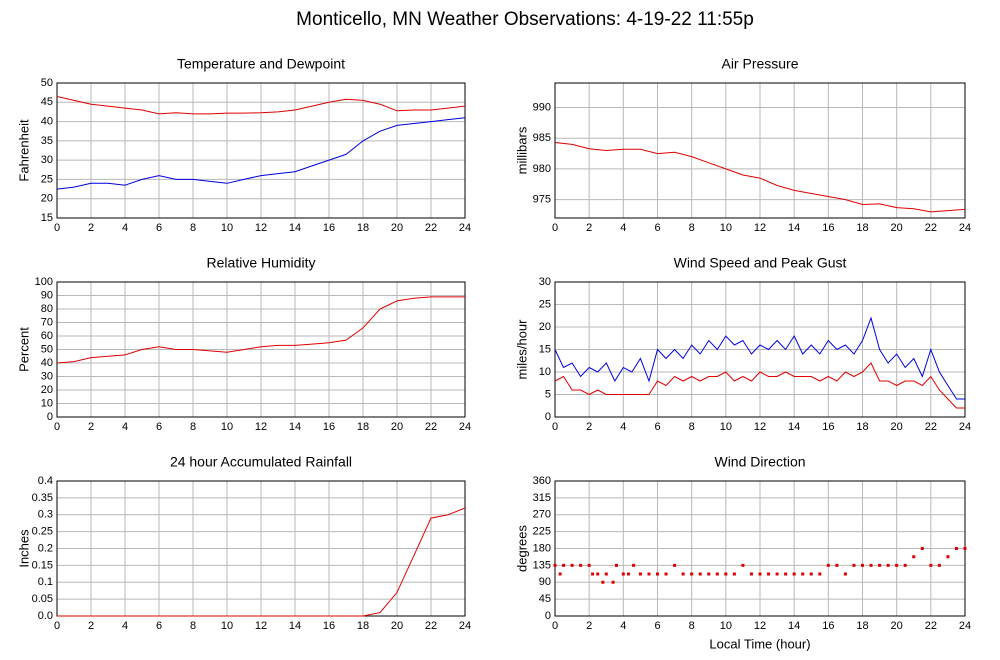 The image size is (1000, 660). Describe the element at coordinates (542, 138) in the screenshot. I see `y-tick-label: 985` at that location.